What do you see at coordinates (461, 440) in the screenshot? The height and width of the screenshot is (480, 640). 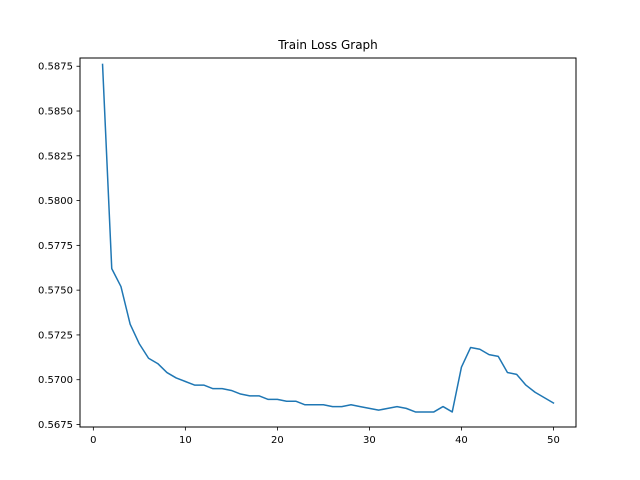 I see `x-tick-label: 40` at bounding box center [461, 440].